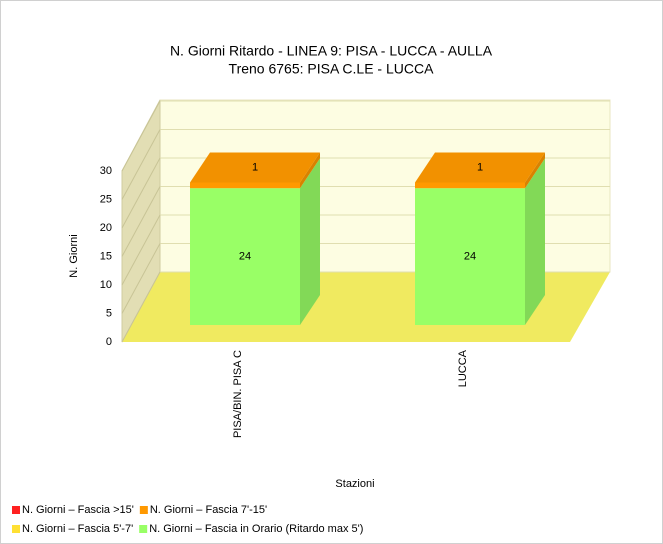  Describe the element at coordinates (238, 394) in the screenshot. I see `x-tick-label: PISA/BIN. PISA C` at that location.